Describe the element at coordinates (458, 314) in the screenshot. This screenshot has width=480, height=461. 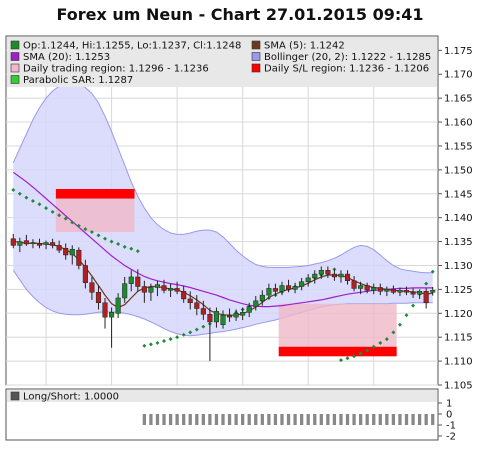
I see `price-tick-label: 1.120` at that location.